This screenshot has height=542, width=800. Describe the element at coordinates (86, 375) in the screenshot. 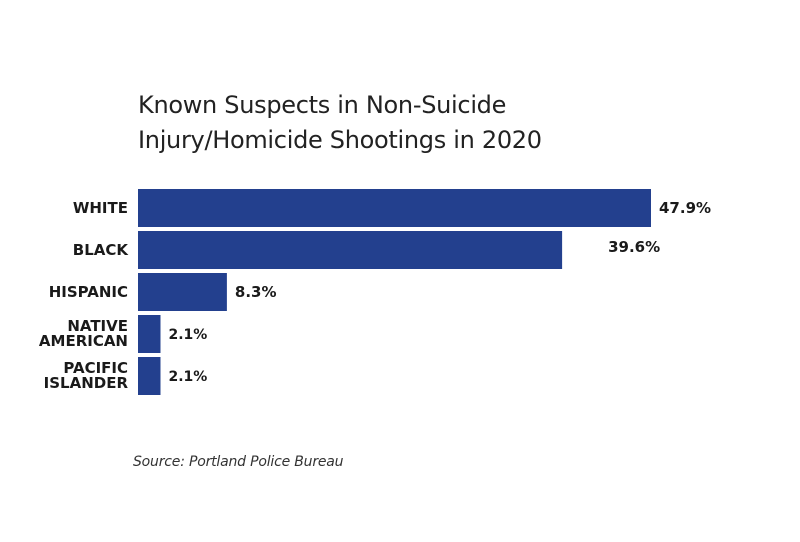

I see `category-label-pacific-islander: PACIFIC ISLANDER` at that location.